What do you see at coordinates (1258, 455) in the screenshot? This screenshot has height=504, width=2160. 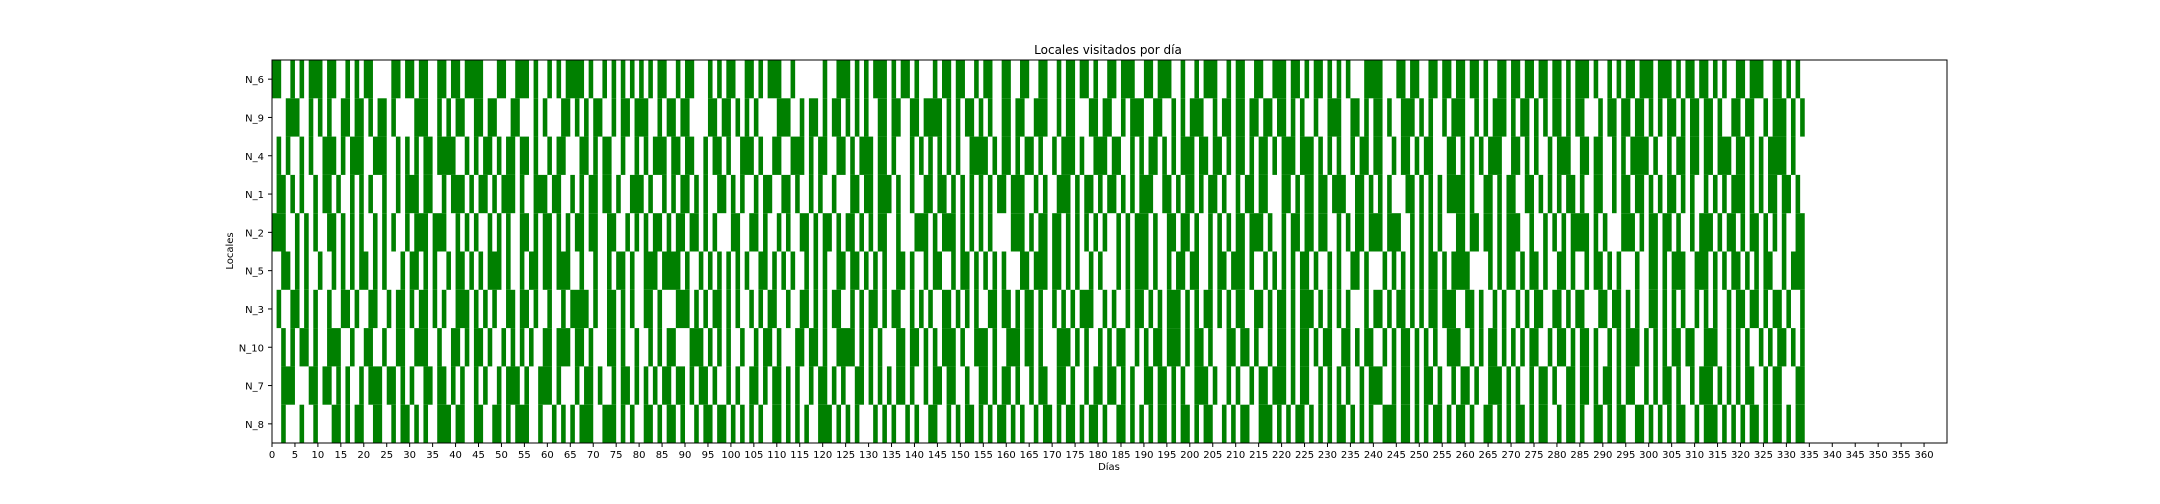 I see `x-tick-label: 215` at bounding box center [1258, 455].